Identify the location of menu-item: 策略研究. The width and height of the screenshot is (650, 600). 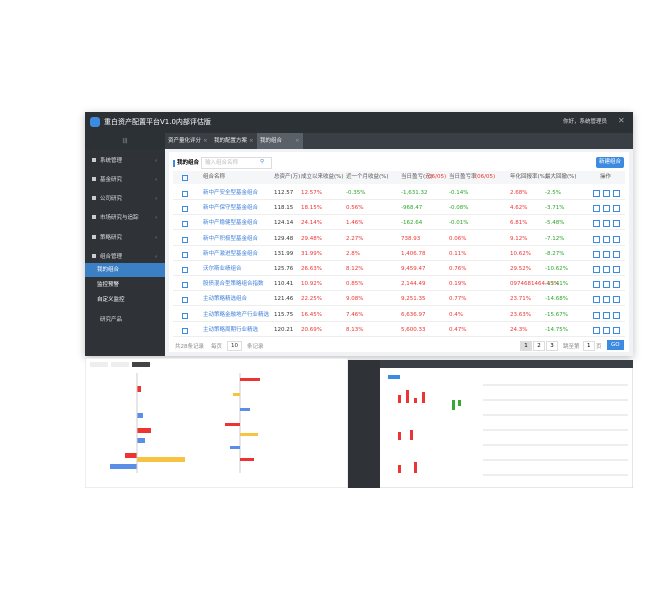
(111, 238).